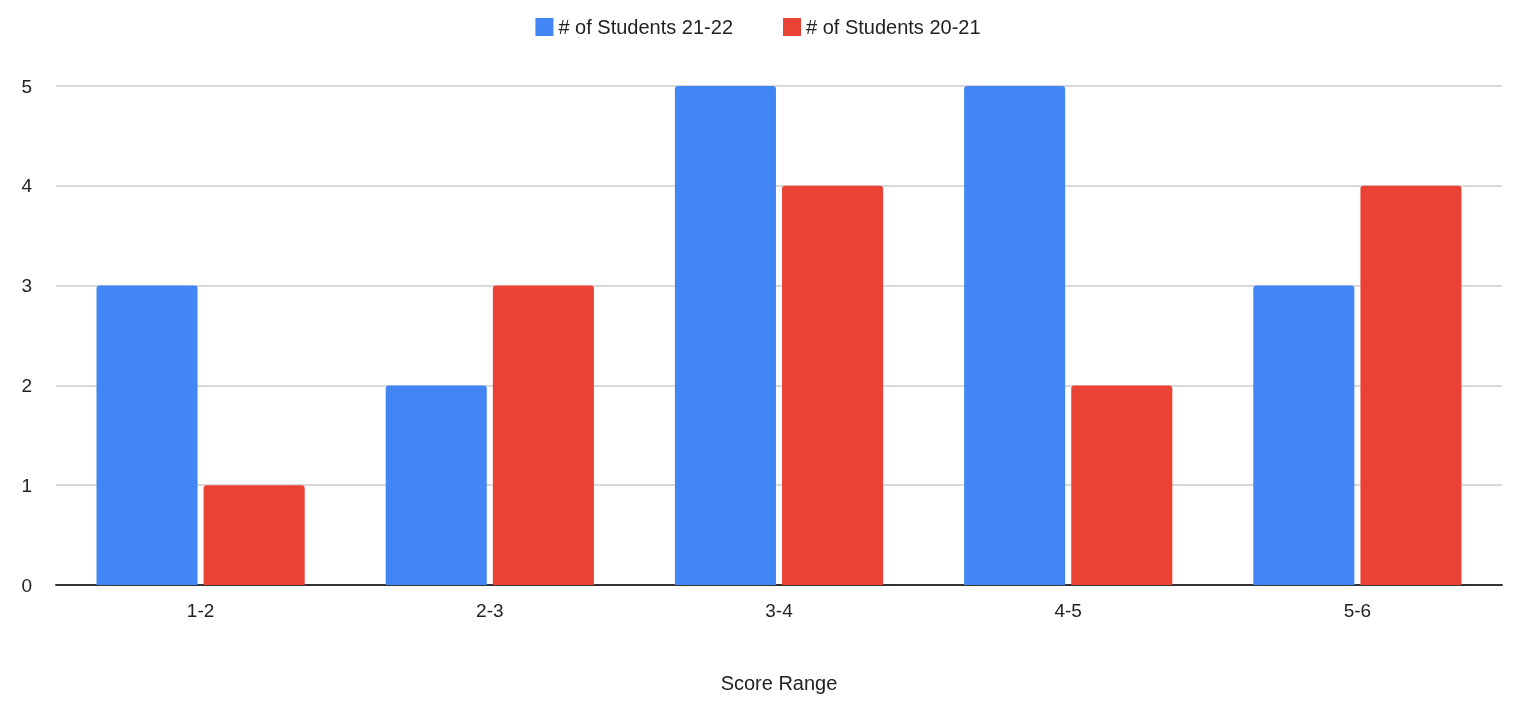 This screenshot has height=708, width=1516. What do you see at coordinates (893, 27) in the screenshot?
I see `legend-label: # of Students 20-21` at bounding box center [893, 27].